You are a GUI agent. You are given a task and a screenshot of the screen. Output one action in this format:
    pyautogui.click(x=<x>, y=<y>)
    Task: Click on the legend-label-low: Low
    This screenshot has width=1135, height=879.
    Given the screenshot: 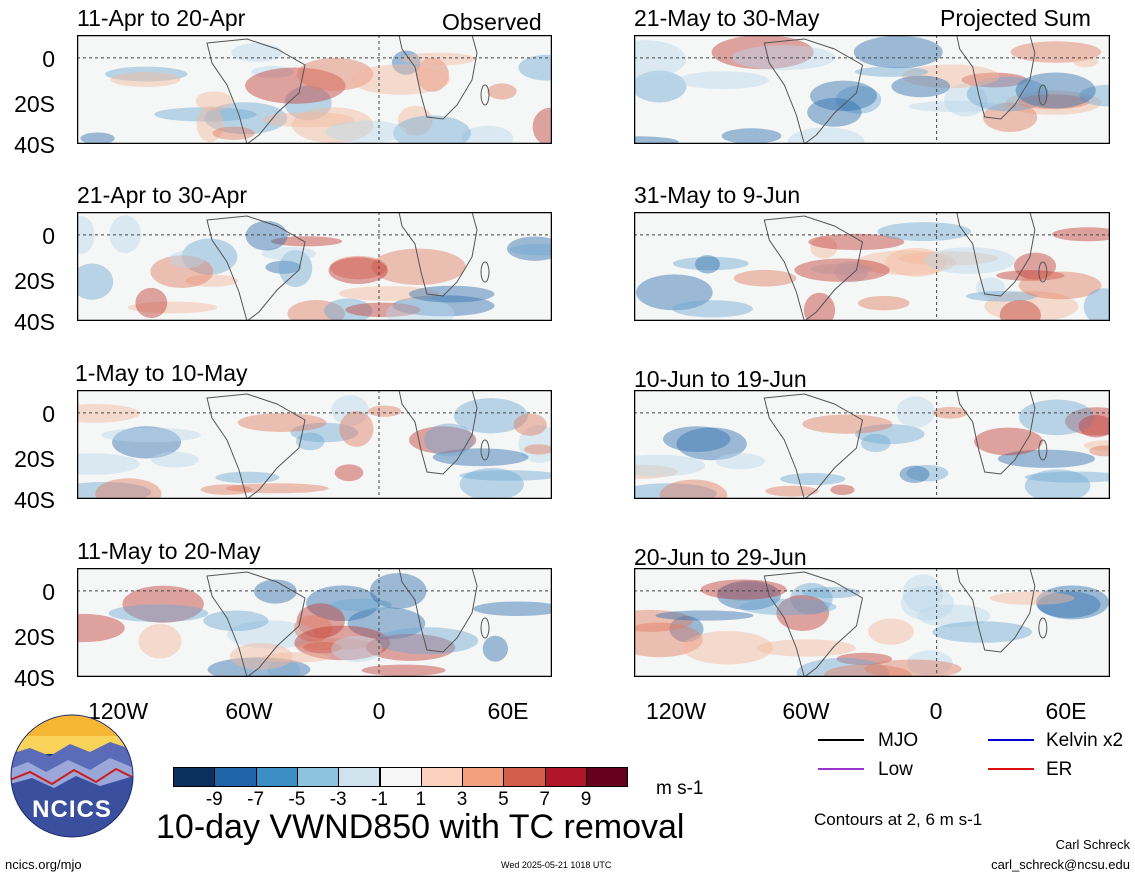 What is the action you would take?
    pyautogui.click(x=895, y=769)
    